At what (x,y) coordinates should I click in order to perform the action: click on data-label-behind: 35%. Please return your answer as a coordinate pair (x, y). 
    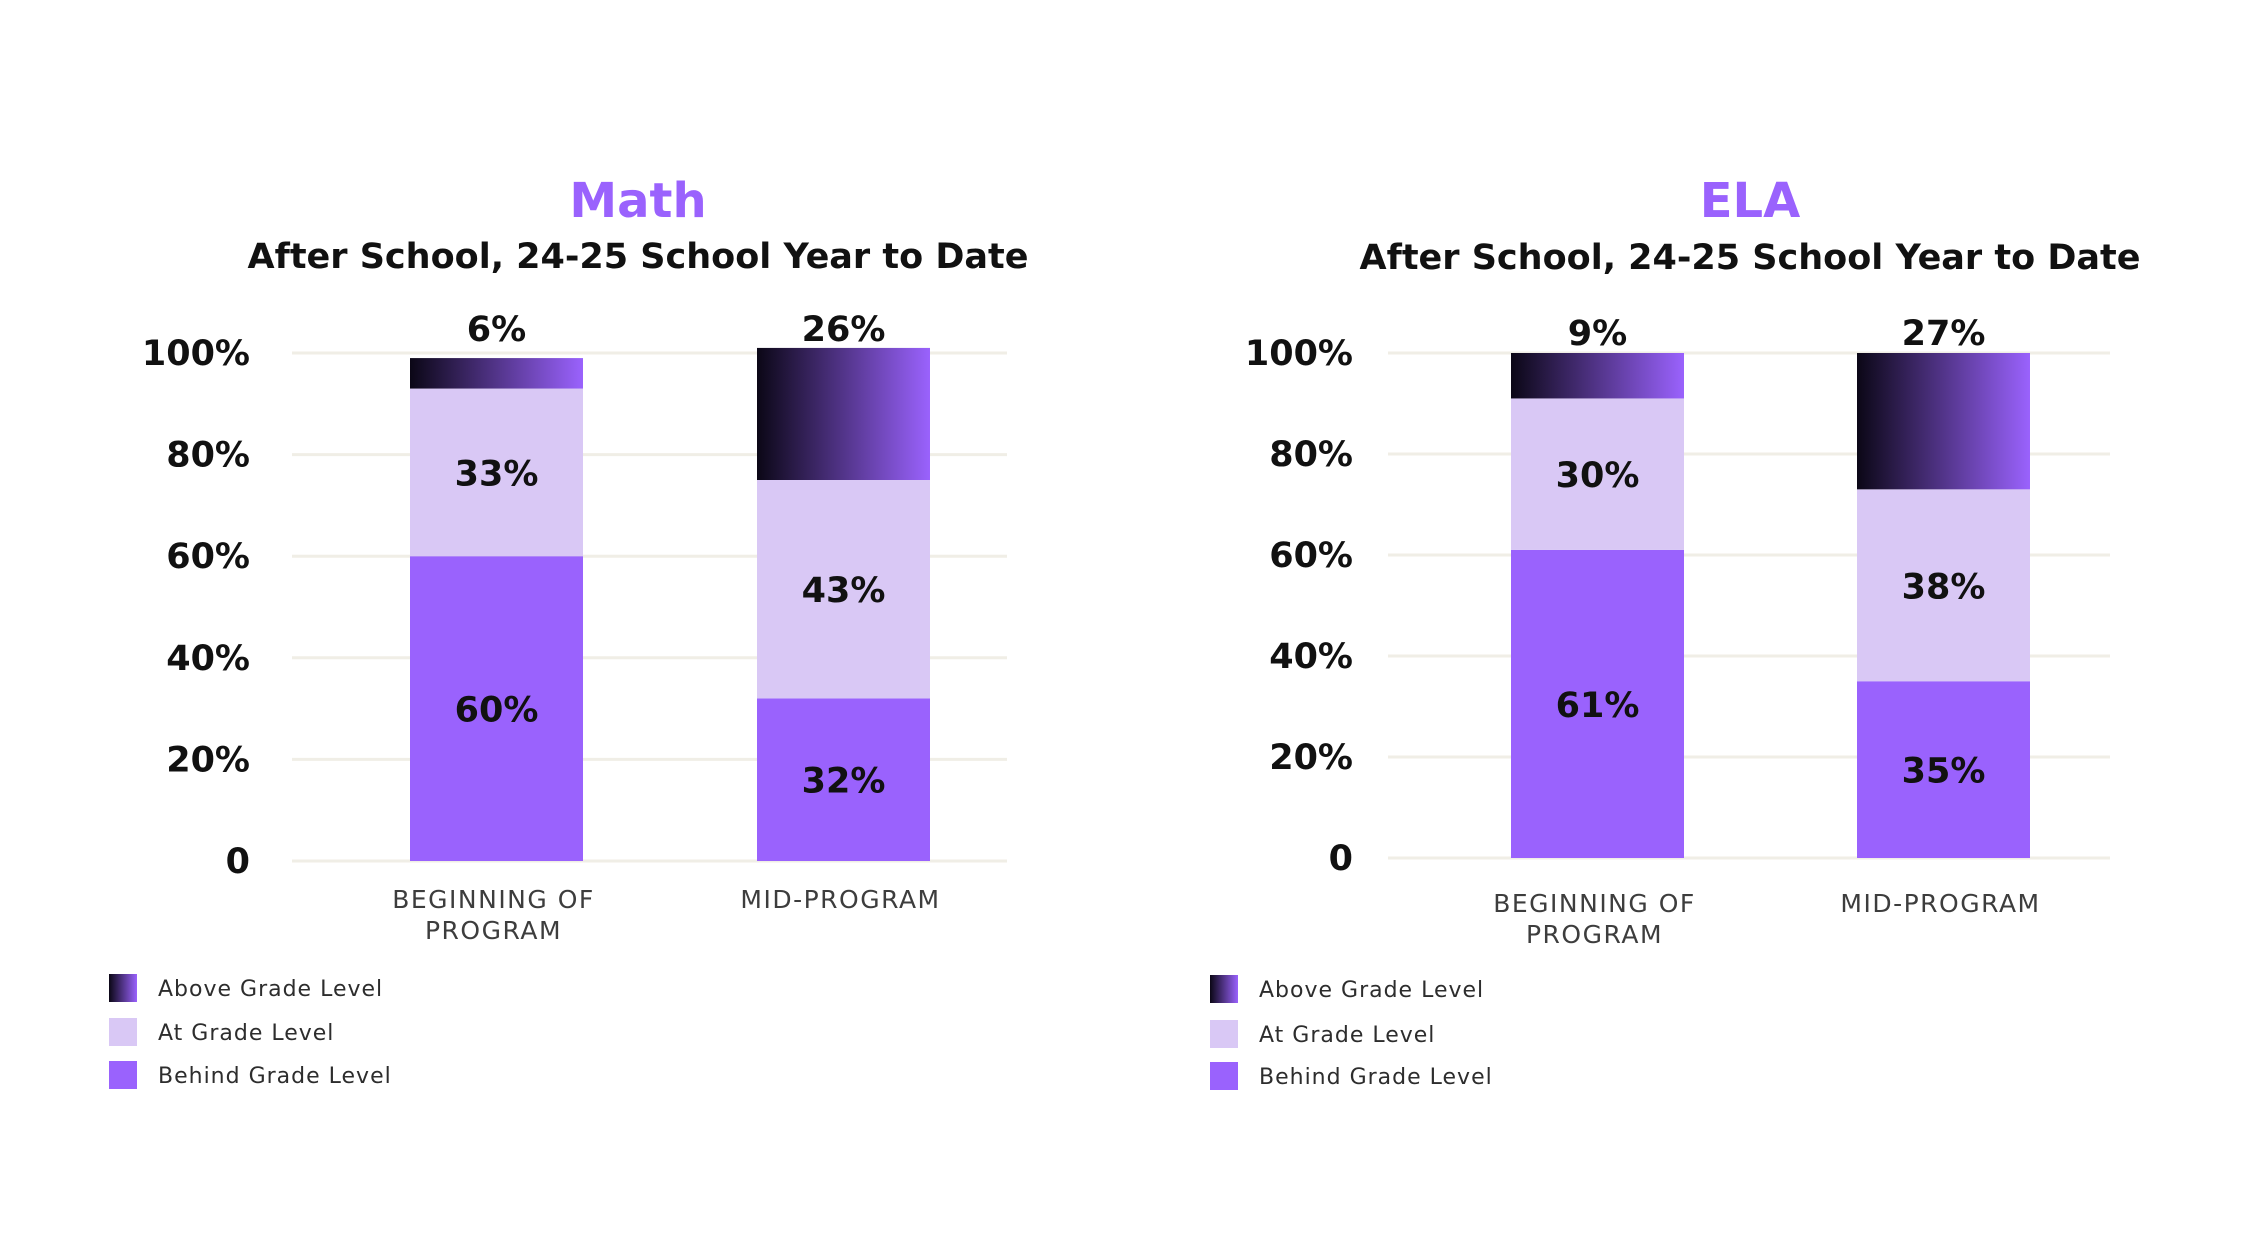
    Looking at the image, I should click on (1944, 772).